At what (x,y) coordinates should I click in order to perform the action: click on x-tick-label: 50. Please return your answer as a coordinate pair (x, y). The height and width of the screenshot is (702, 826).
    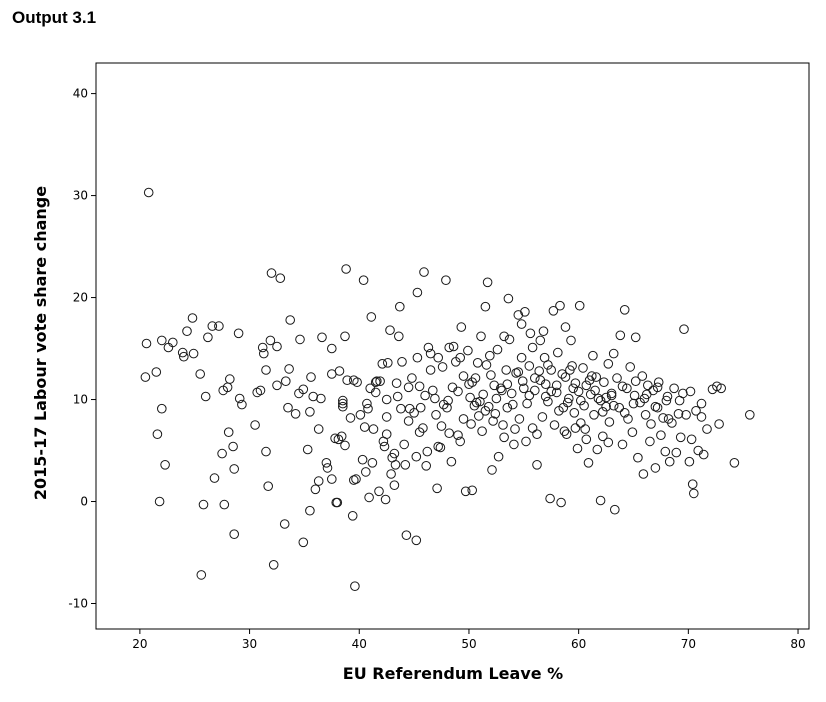
    Looking at the image, I should click on (468, 644).